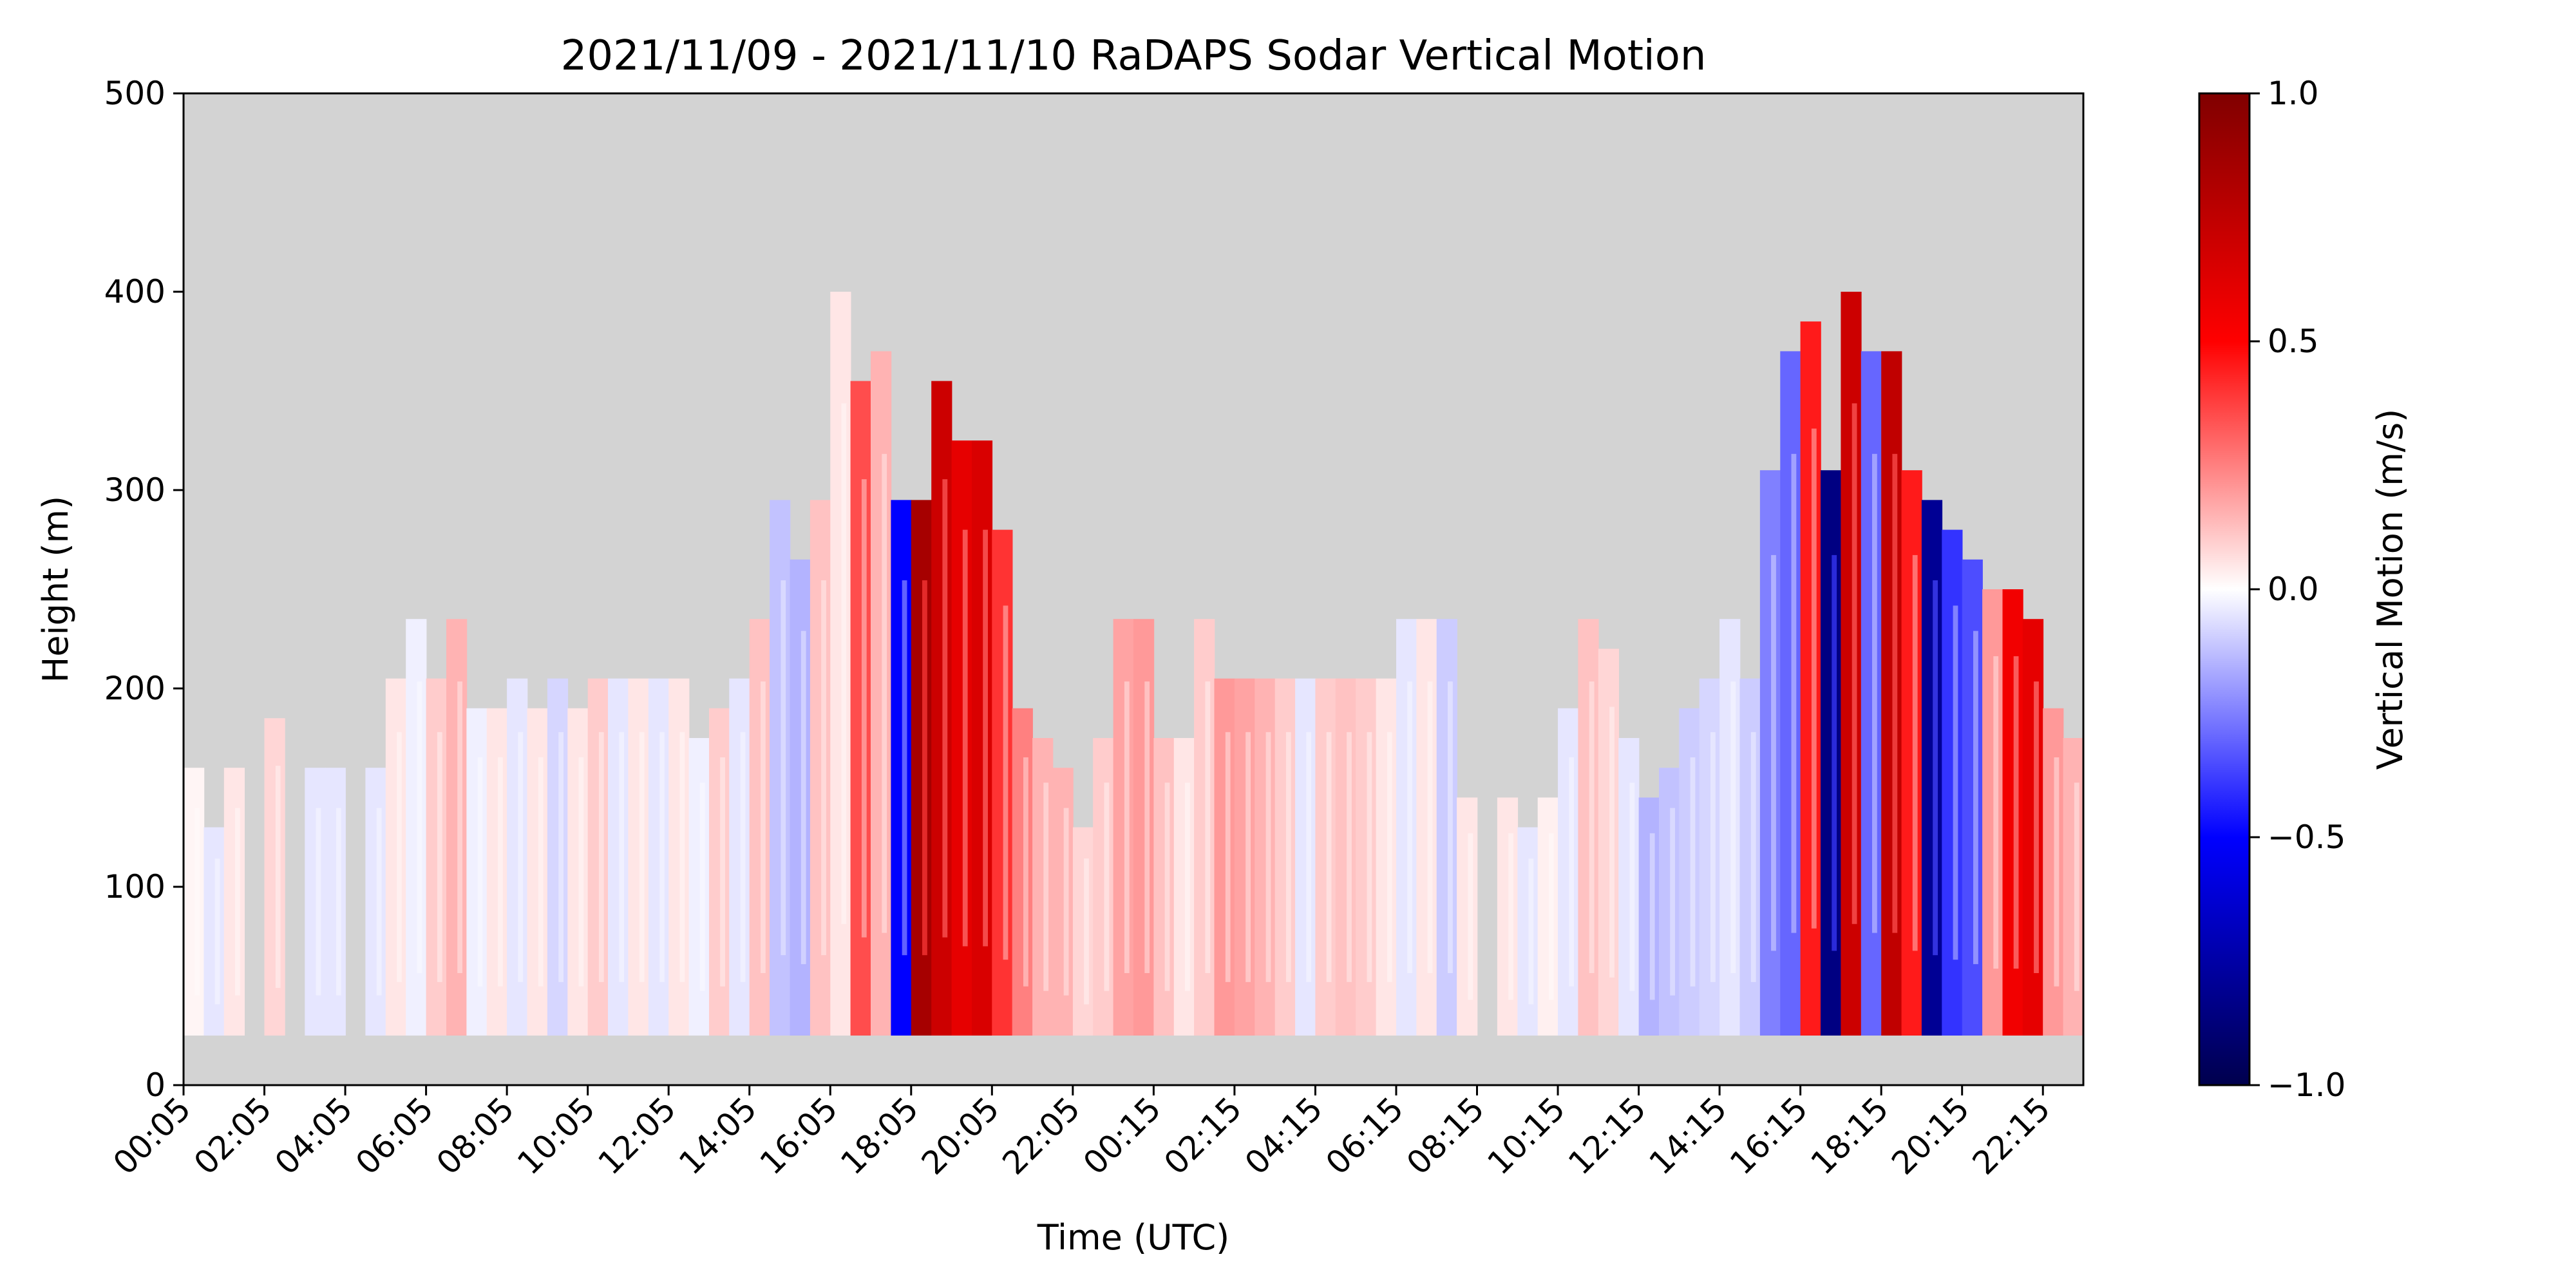  What do you see at coordinates (1607, 1136) in the screenshot?
I see `x-tick-label: 12:15` at bounding box center [1607, 1136].